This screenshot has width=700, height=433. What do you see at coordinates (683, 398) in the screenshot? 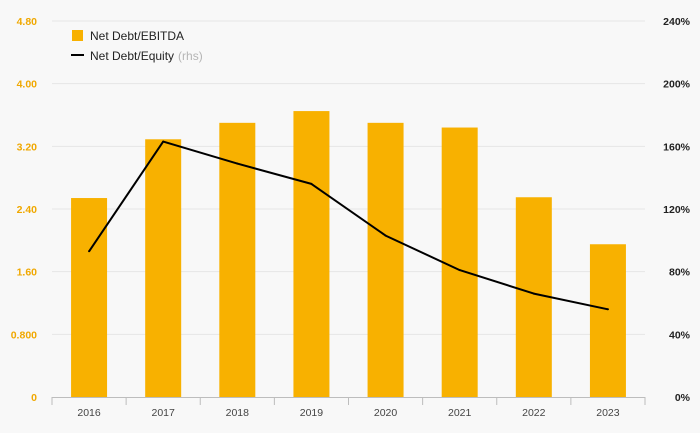
I see `right-axis-tick-label: 0%` at bounding box center [683, 398].